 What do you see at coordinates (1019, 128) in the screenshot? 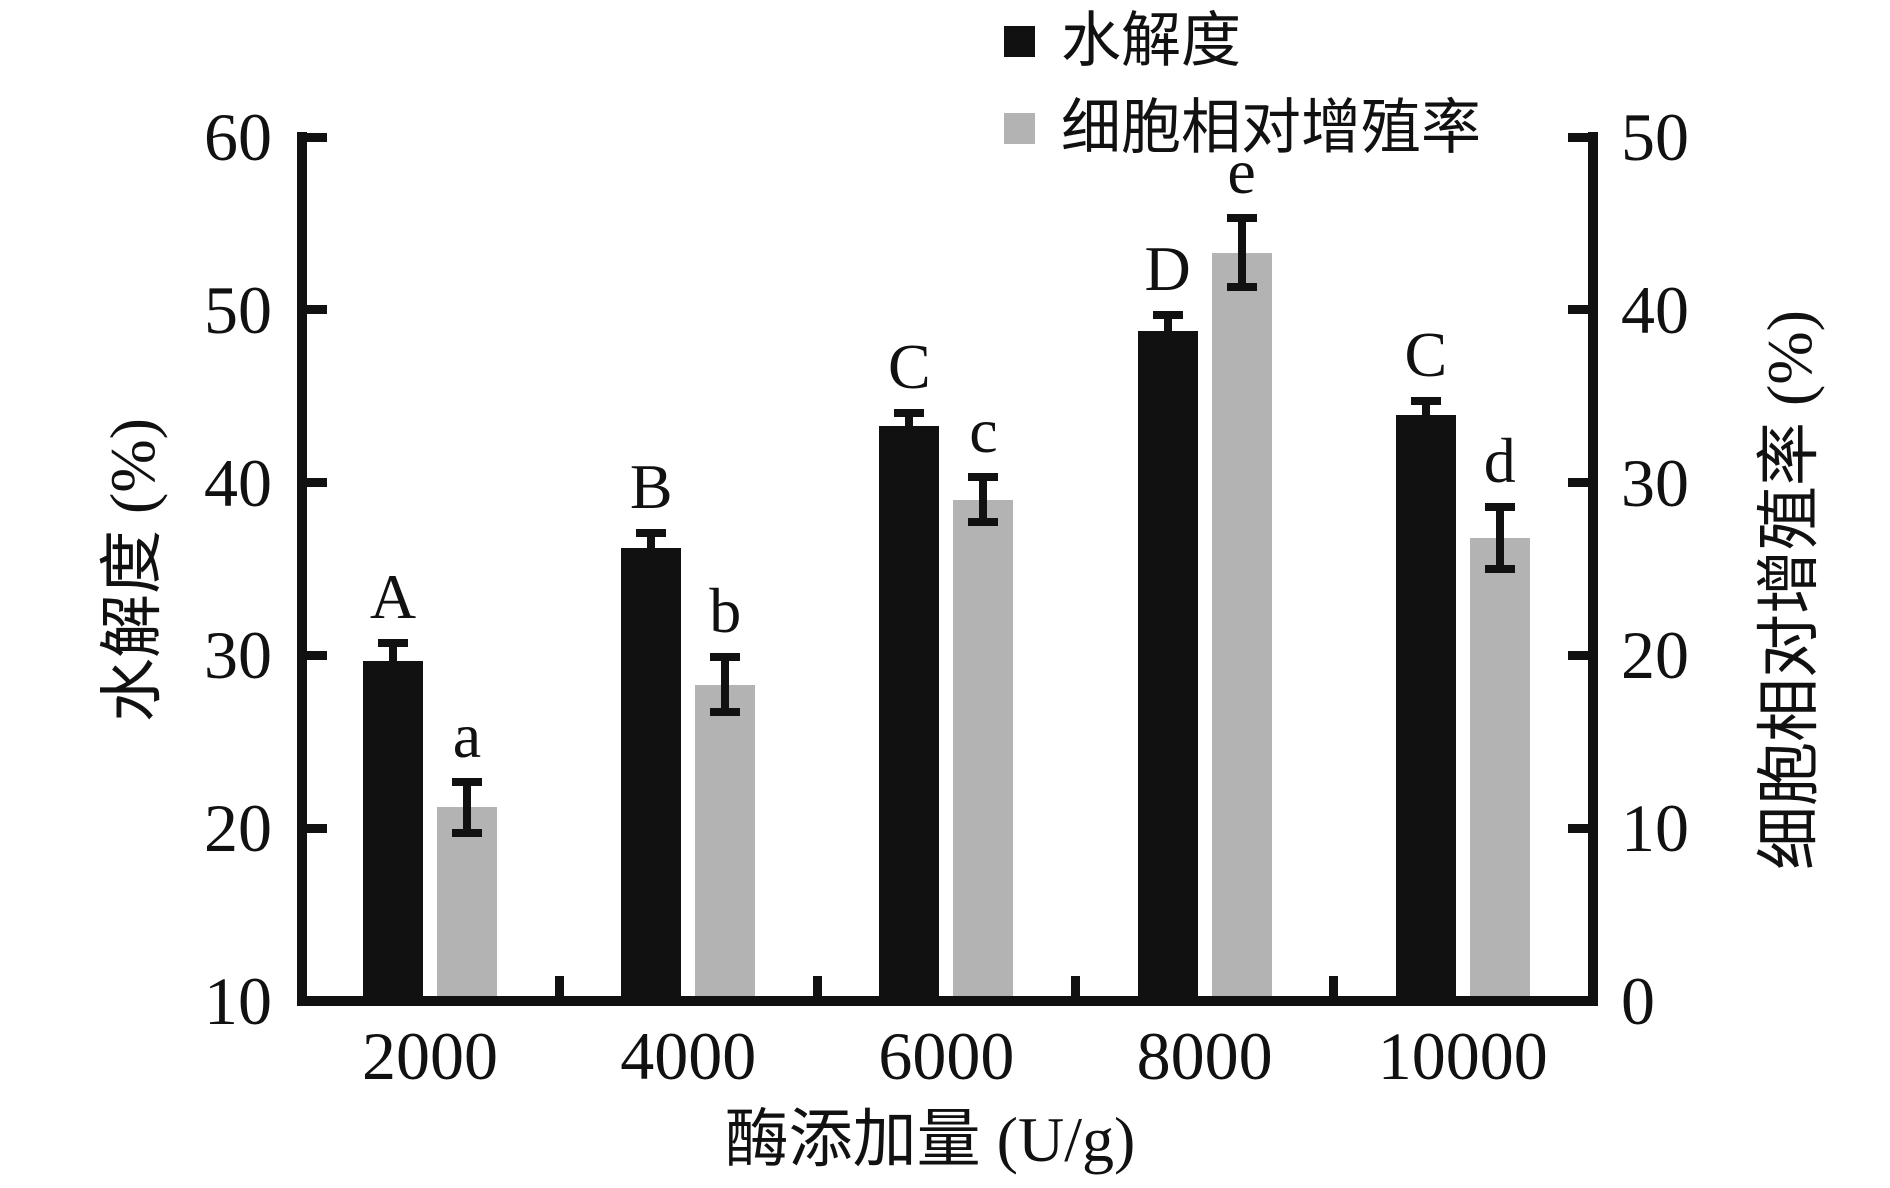
I see `proliferation-swatch-icon` at bounding box center [1019, 128].